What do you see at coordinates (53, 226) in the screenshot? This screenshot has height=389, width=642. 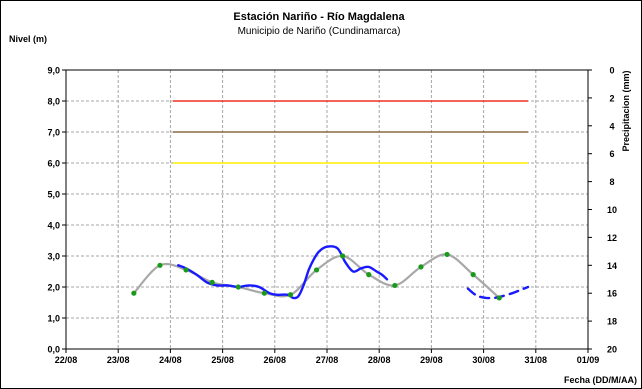 I see `y-tick-label: 4,0` at bounding box center [53, 226].